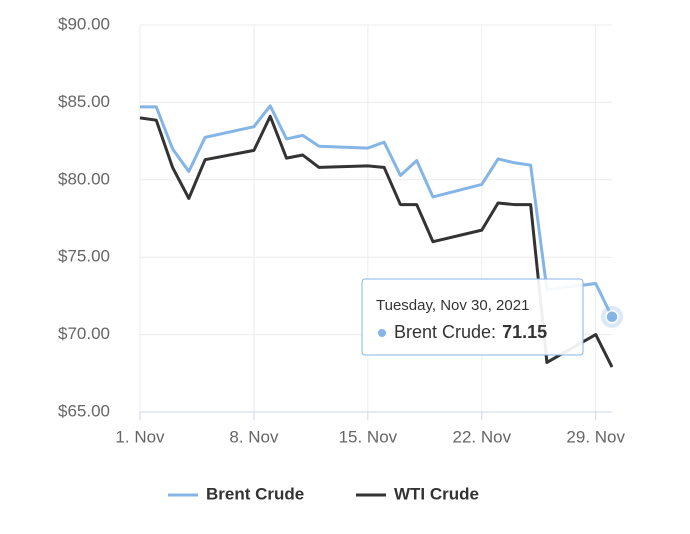 This screenshot has width=690, height=534. What do you see at coordinates (254, 436) in the screenshot?
I see `x-tick-label: 8. Nov` at bounding box center [254, 436].